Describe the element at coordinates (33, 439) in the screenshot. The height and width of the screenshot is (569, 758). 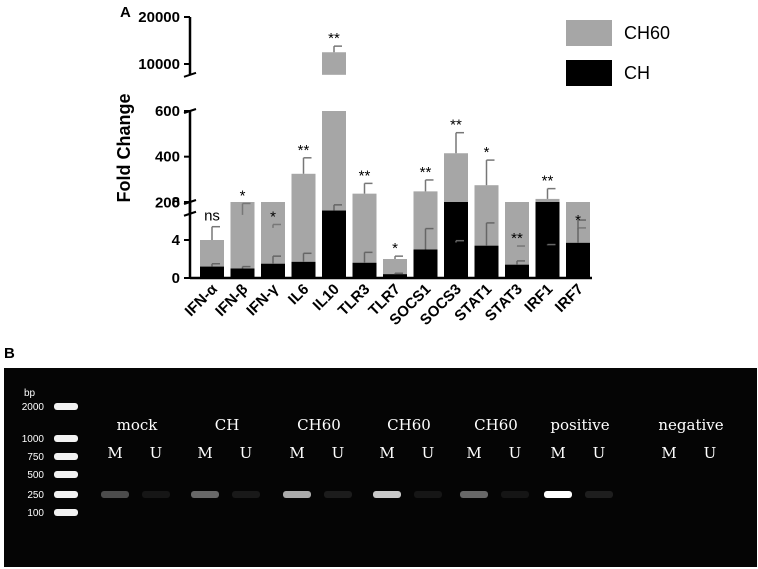
I see `ladder-size-label: 1000` at that location.